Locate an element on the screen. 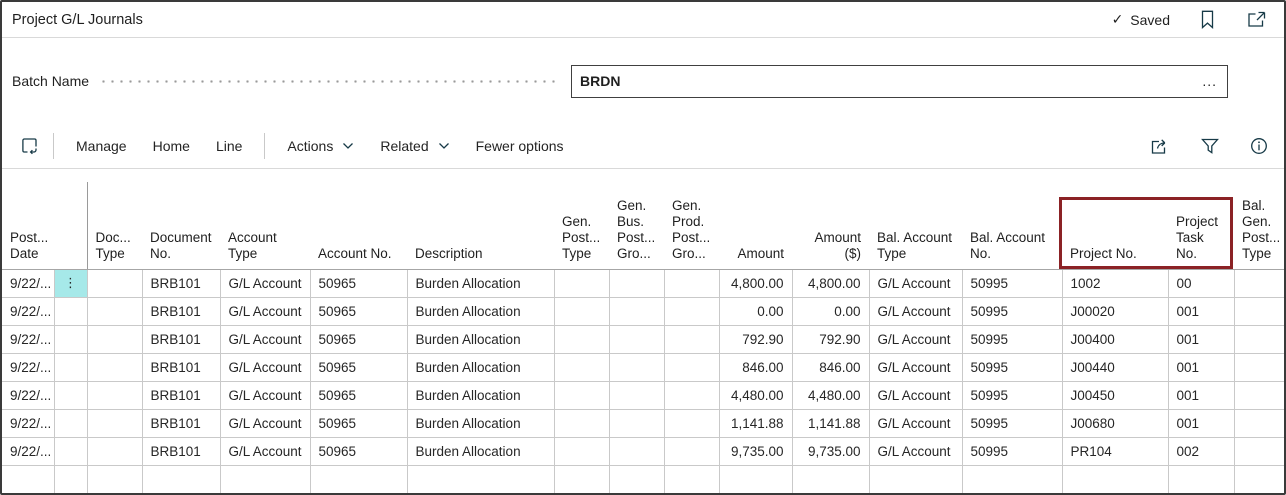 This screenshot has height=495, width=1286. menu-fewer-options: Fewer options is located at coordinates (520, 146).